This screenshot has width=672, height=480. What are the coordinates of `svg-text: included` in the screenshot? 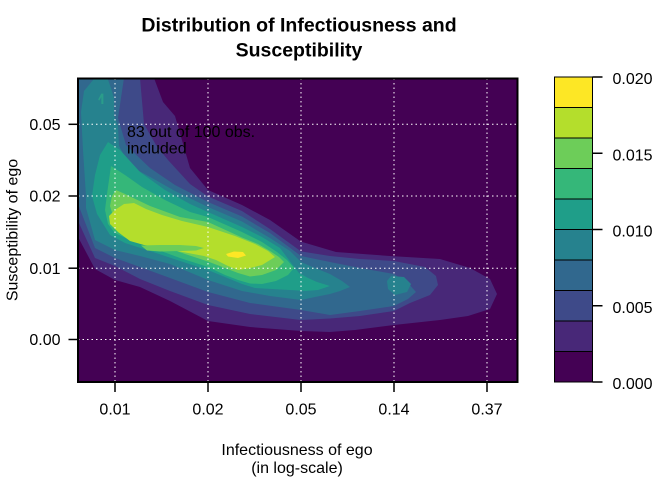 It's located at (157, 149).